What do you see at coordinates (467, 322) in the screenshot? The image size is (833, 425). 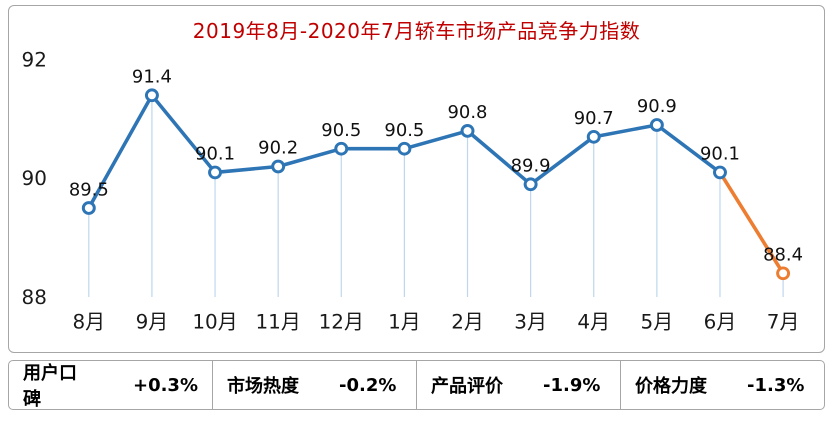 I see `x-tick-label: 2月` at bounding box center [467, 322].